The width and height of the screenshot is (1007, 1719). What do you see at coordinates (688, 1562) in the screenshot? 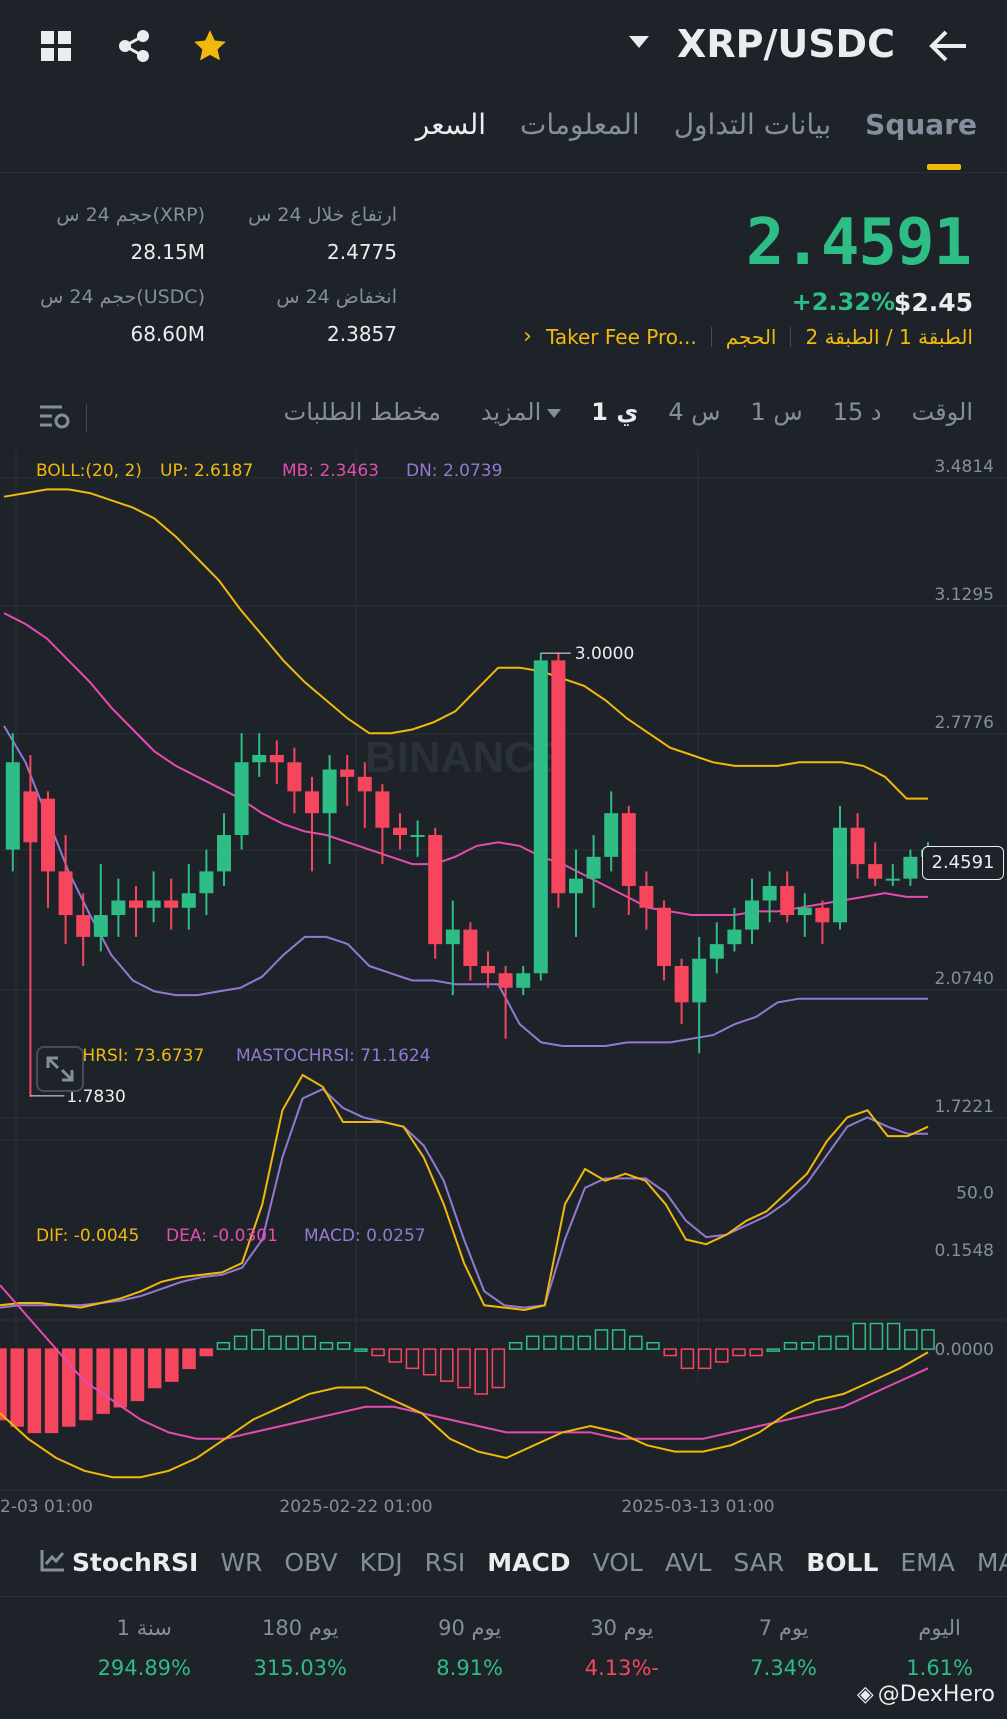
I see `indicator-tab-avl: AVL` at bounding box center [688, 1562].